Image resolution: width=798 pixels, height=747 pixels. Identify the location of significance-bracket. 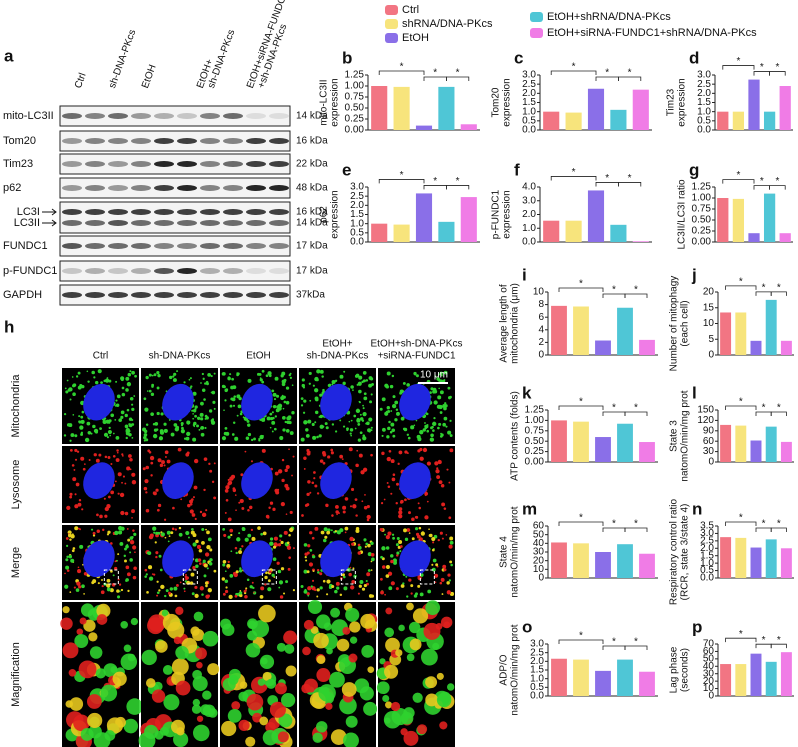
(630, 184).